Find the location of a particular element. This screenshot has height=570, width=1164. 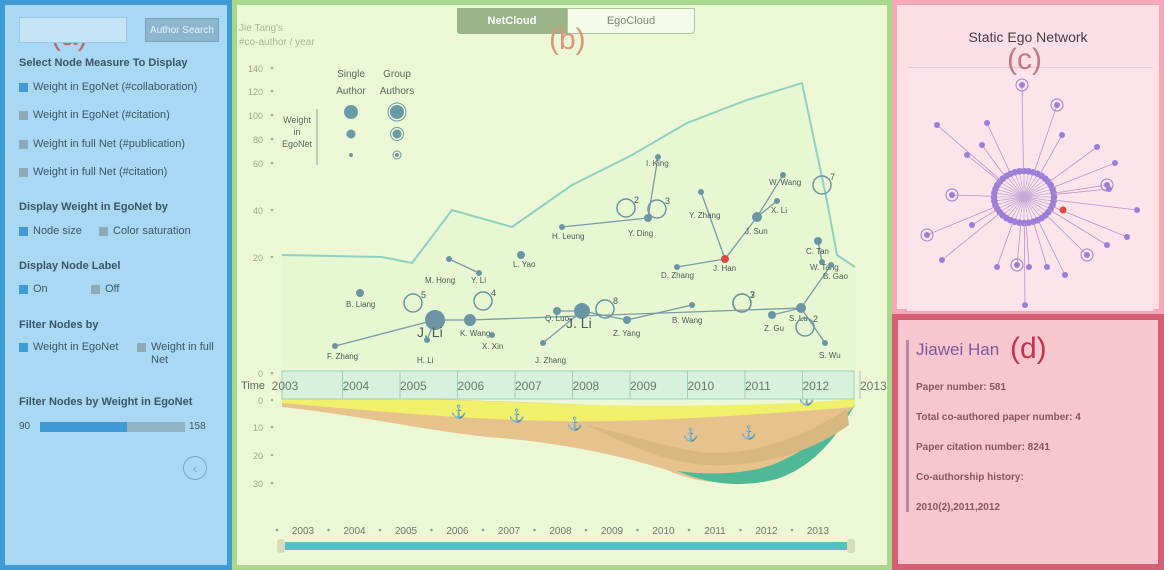

tab-egocloud: EgoCloud is located at coordinates (631, 21).